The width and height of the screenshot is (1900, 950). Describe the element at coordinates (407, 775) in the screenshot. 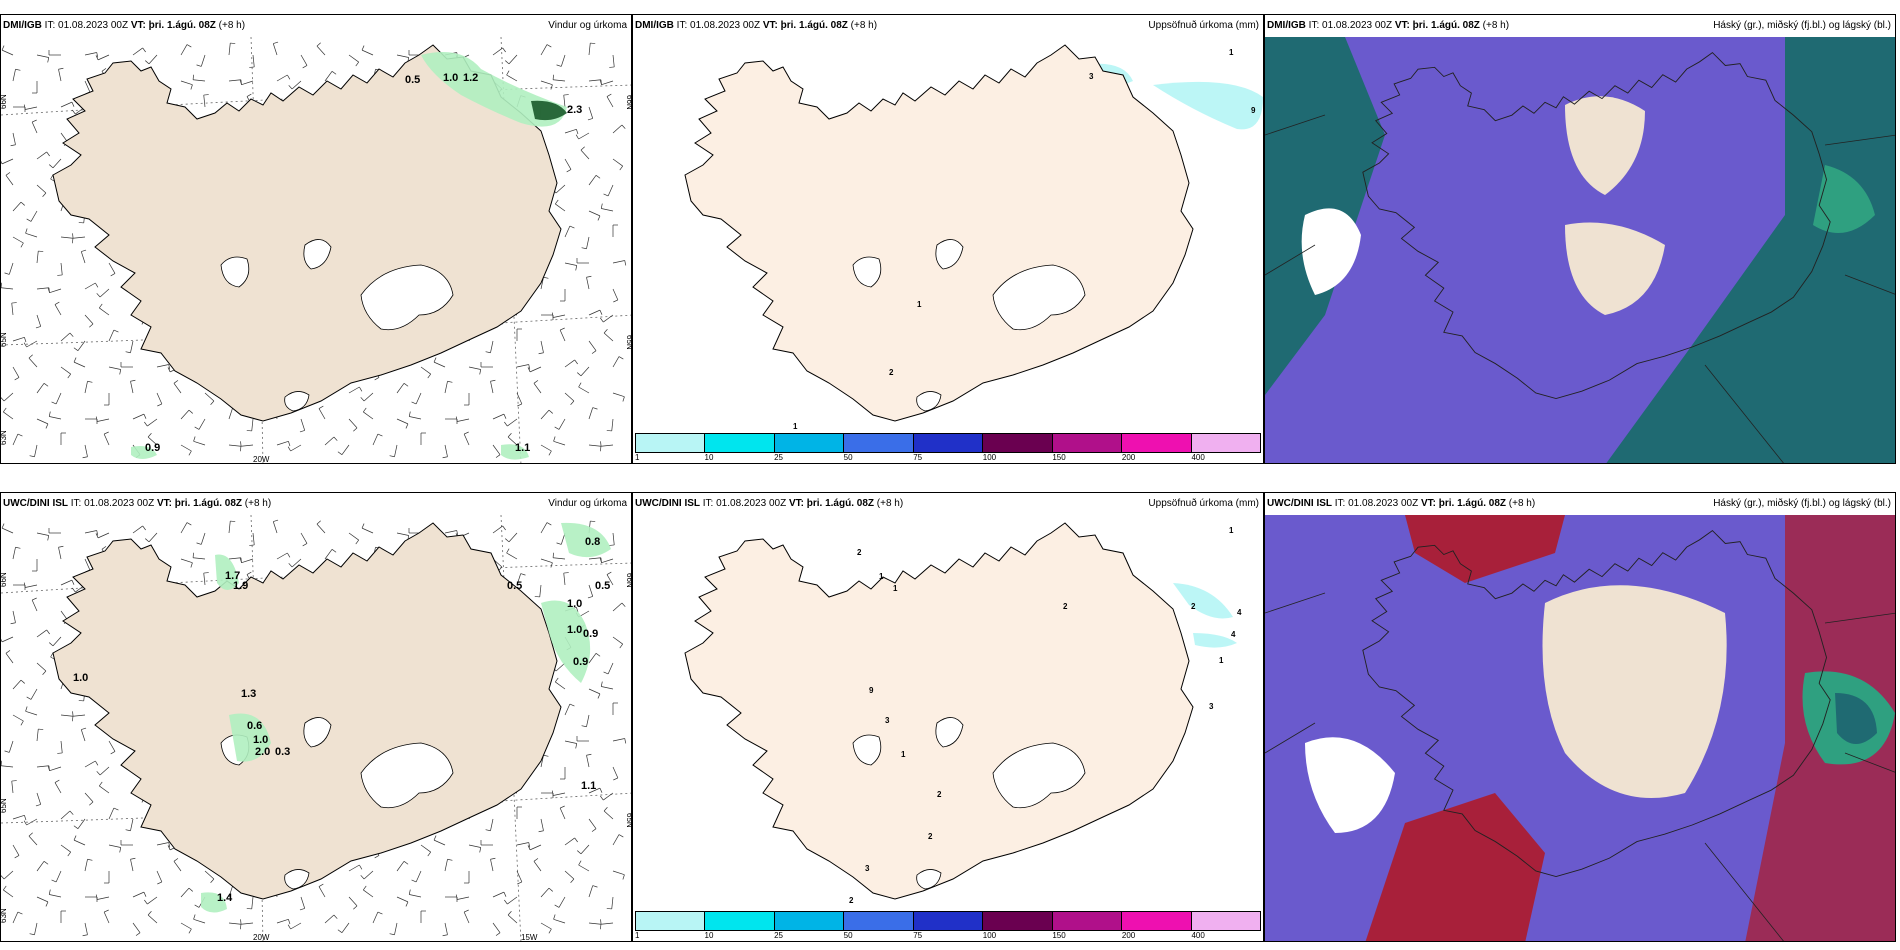

I see `glacier` at that location.